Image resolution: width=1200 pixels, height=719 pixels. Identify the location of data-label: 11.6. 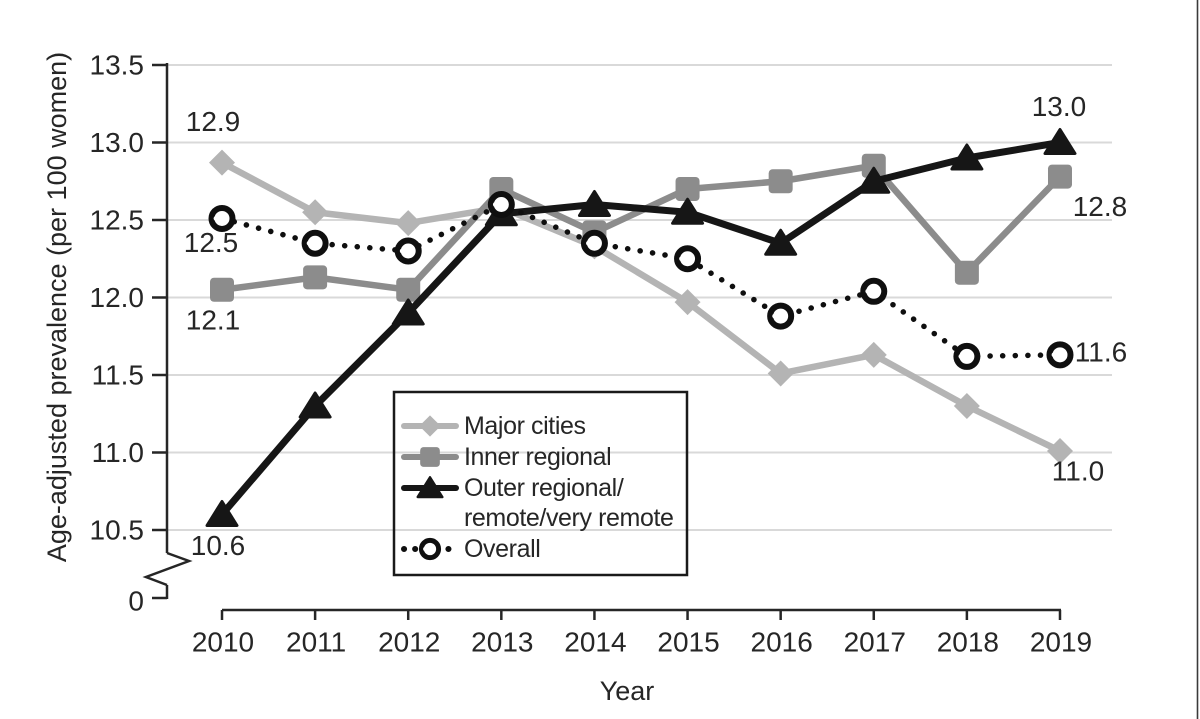
(1101, 351).